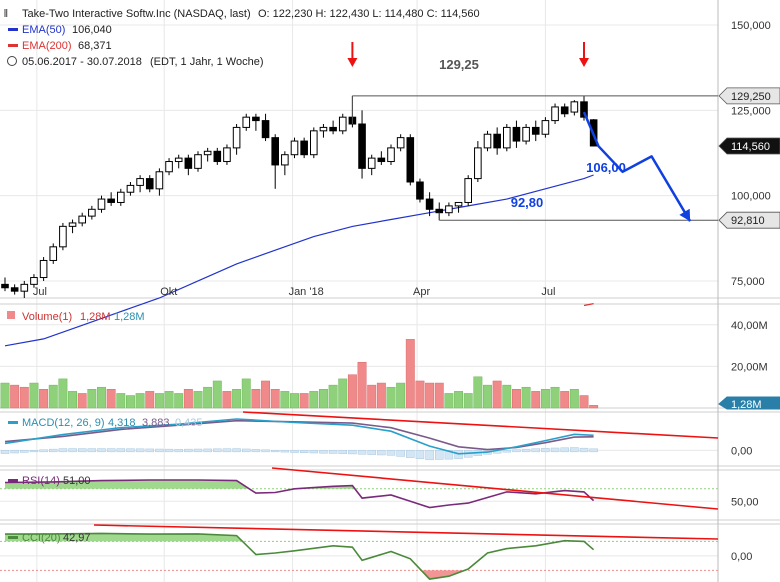 This screenshot has width=780, height=582. What do you see at coordinates (13, 422) in the screenshot?
I see `macd-swatch` at bounding box center [13, 422].